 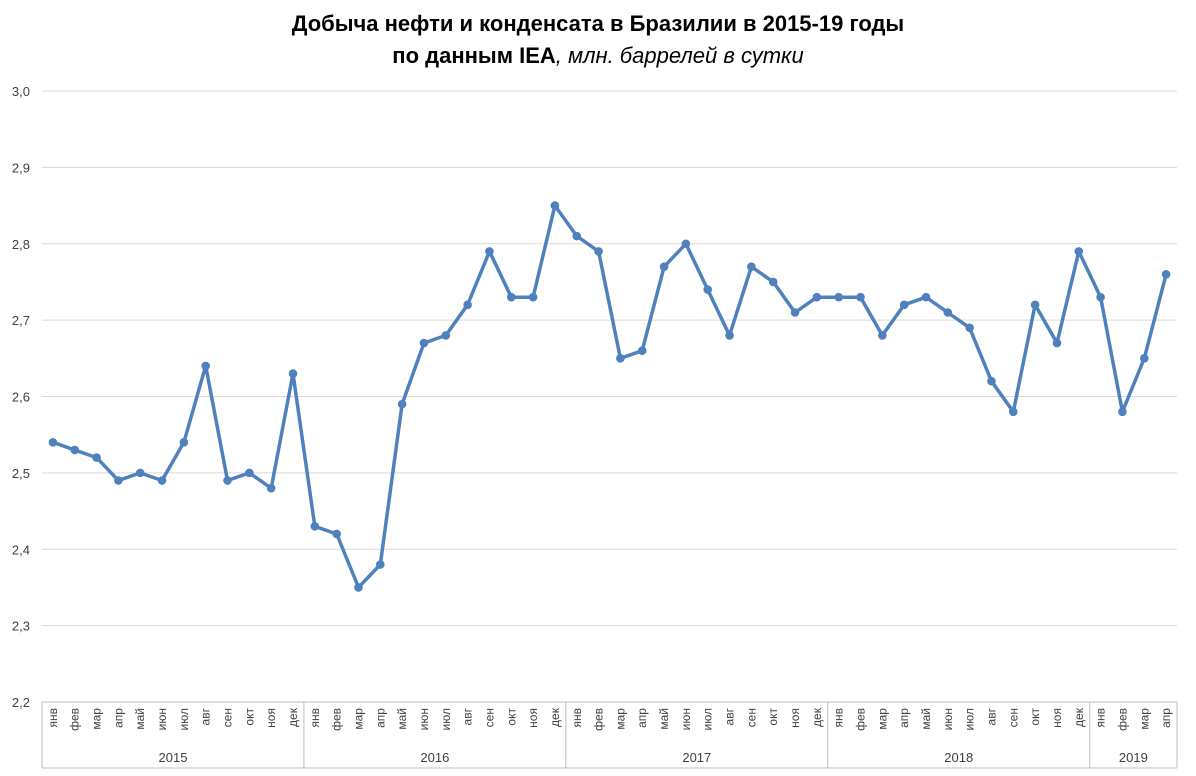 I want to click on chart-subtitle: по данным IEA, млн. баррелей в сутки, so click(x=597, y=55).